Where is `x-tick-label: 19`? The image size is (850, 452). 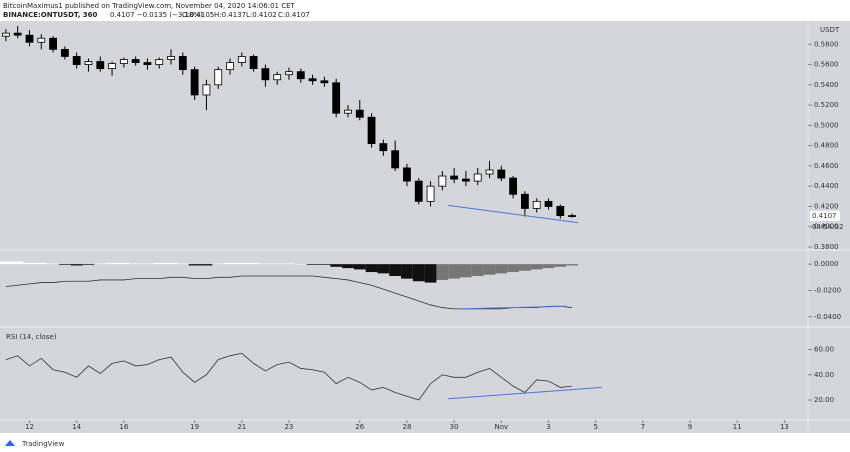 x-tick-label: 19 is located at coordinates (194, 427).